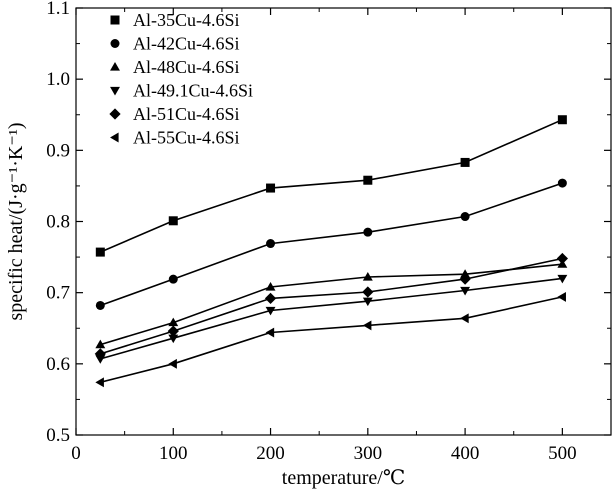 The image size is (612, 493). I want to click on x-tick-label: 300, so click(368, 453).